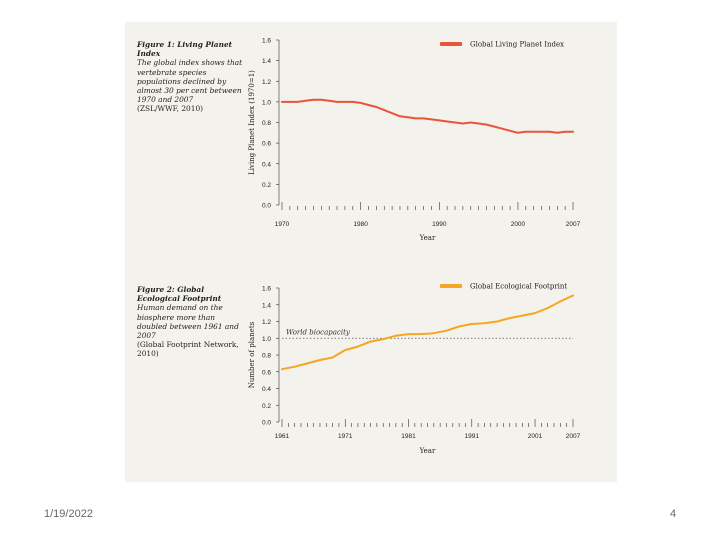 This screenshot has height=540, width=720. Describe the element at coordinates (518, 224) in the screenshot. I see `chart1-x-tick-label: 2000` at that location.